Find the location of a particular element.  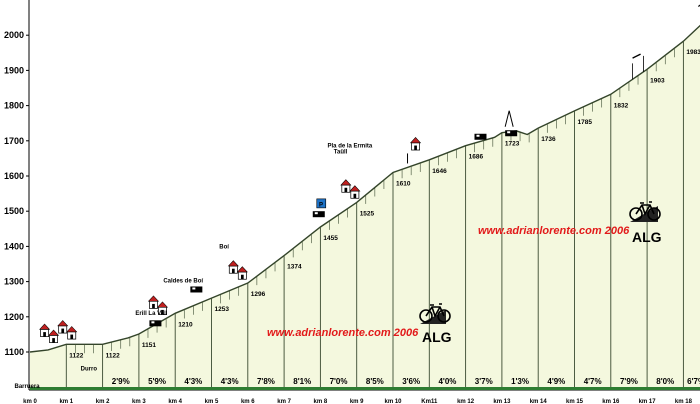

altitude-label: 1736 is located at coordinates (548, 139).